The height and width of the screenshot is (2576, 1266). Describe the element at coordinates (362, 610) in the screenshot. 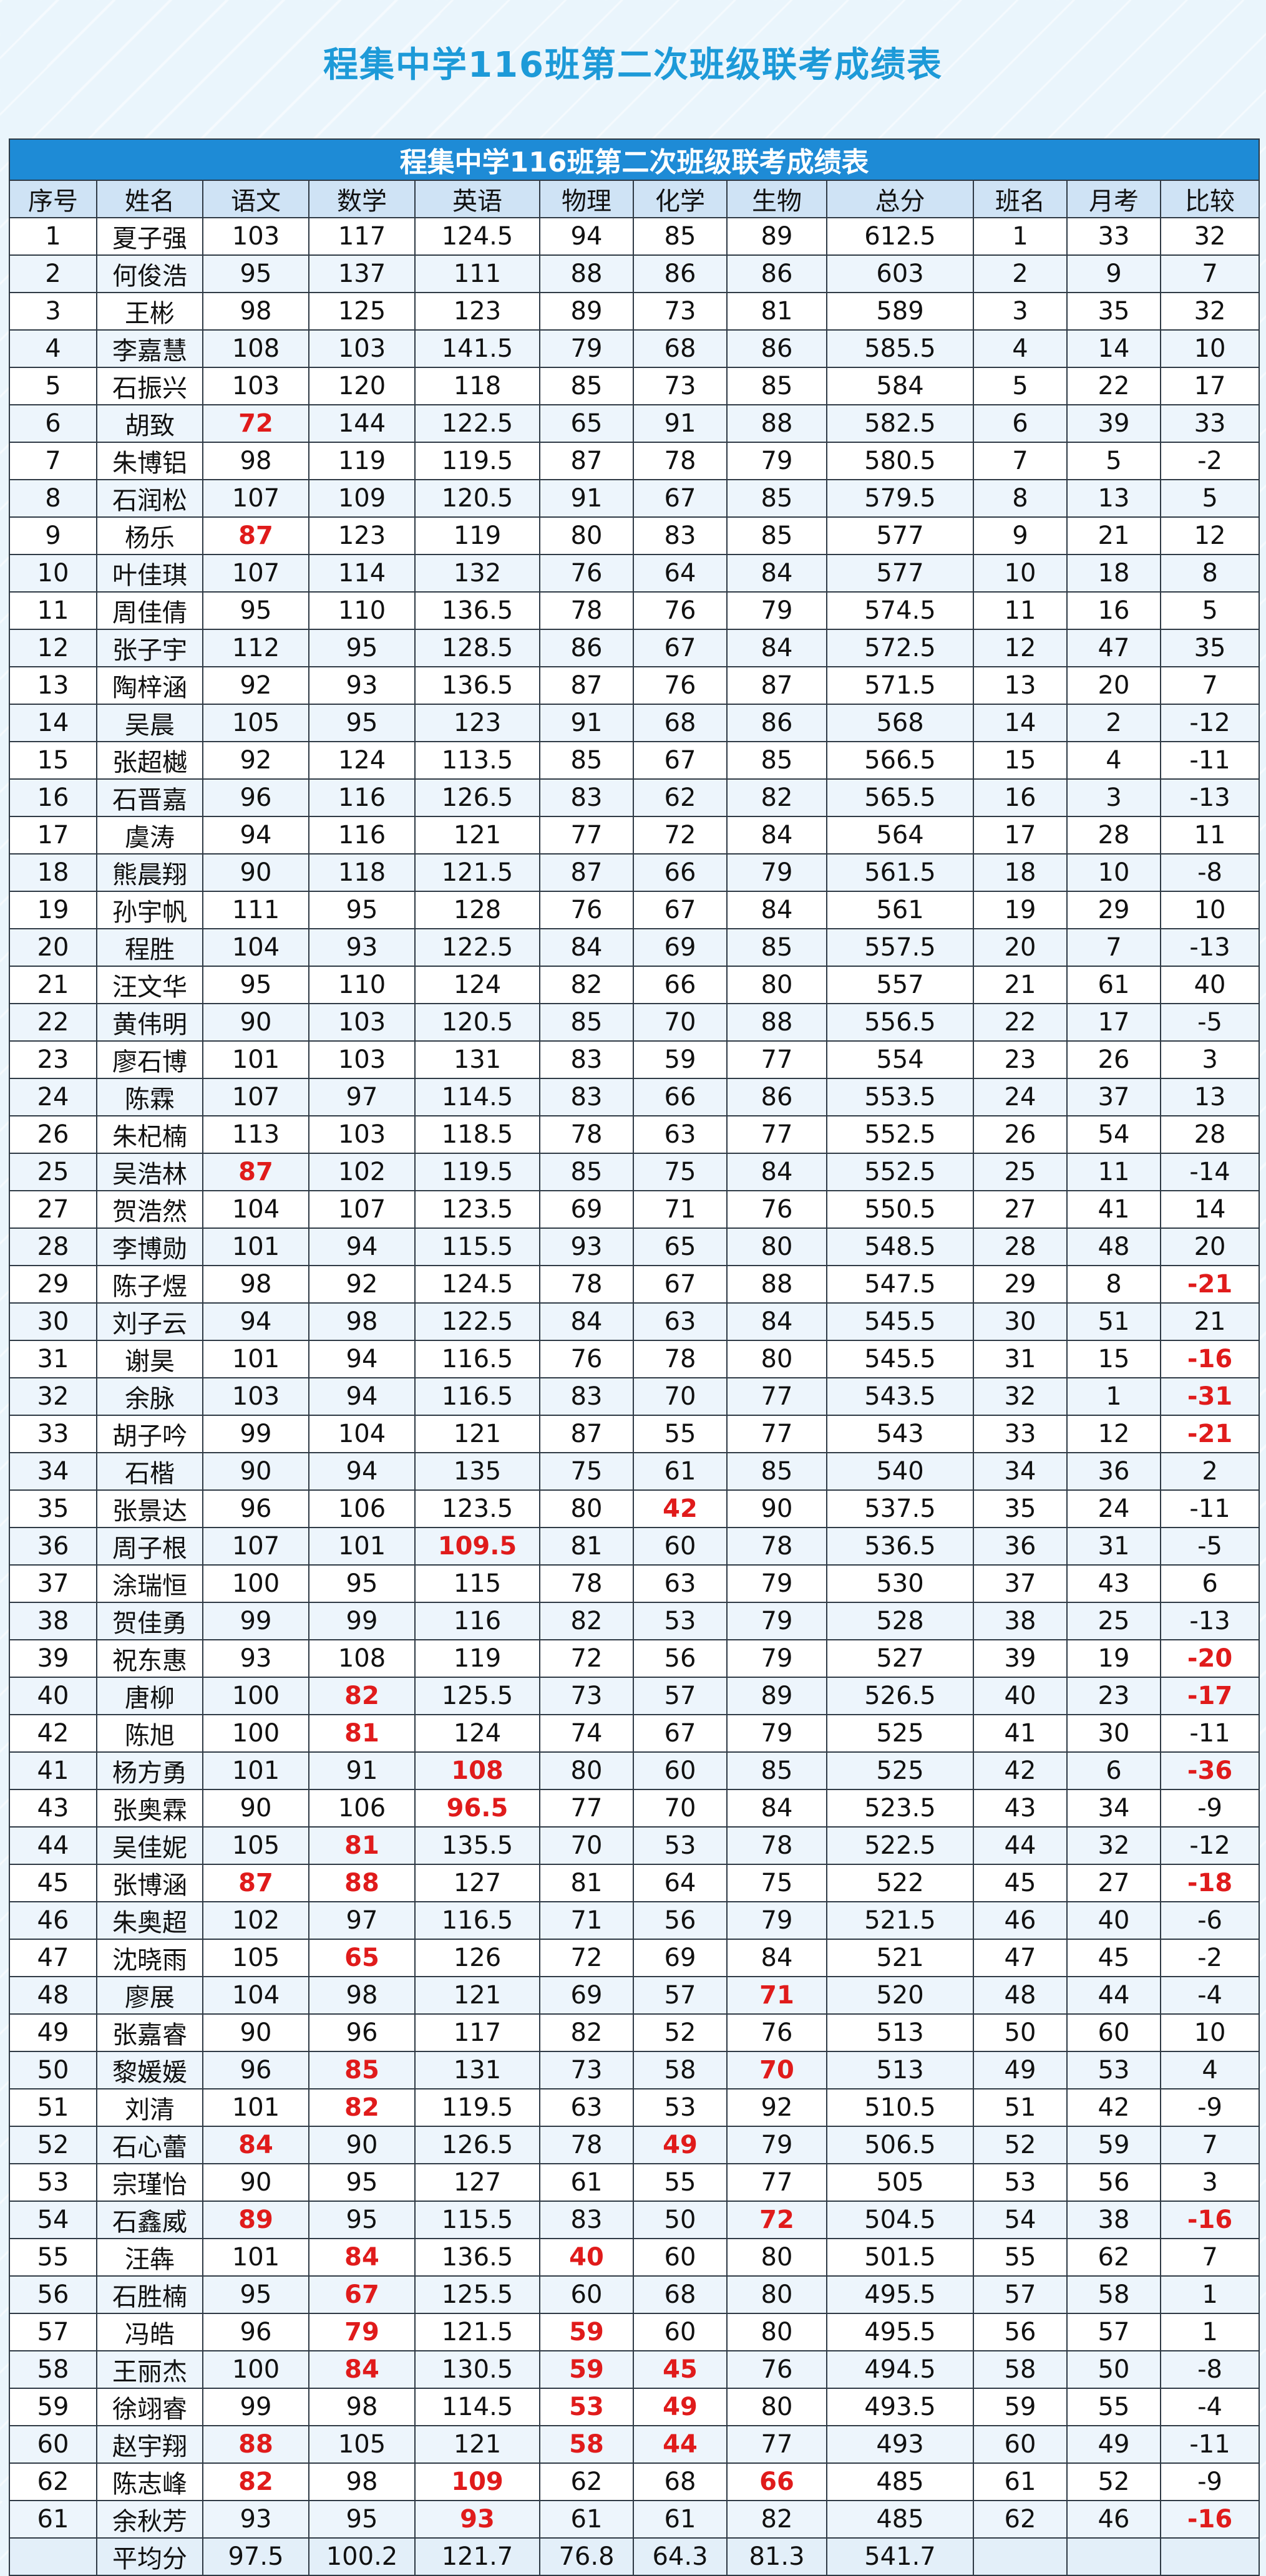

I see `table-cell: 110` at that location.